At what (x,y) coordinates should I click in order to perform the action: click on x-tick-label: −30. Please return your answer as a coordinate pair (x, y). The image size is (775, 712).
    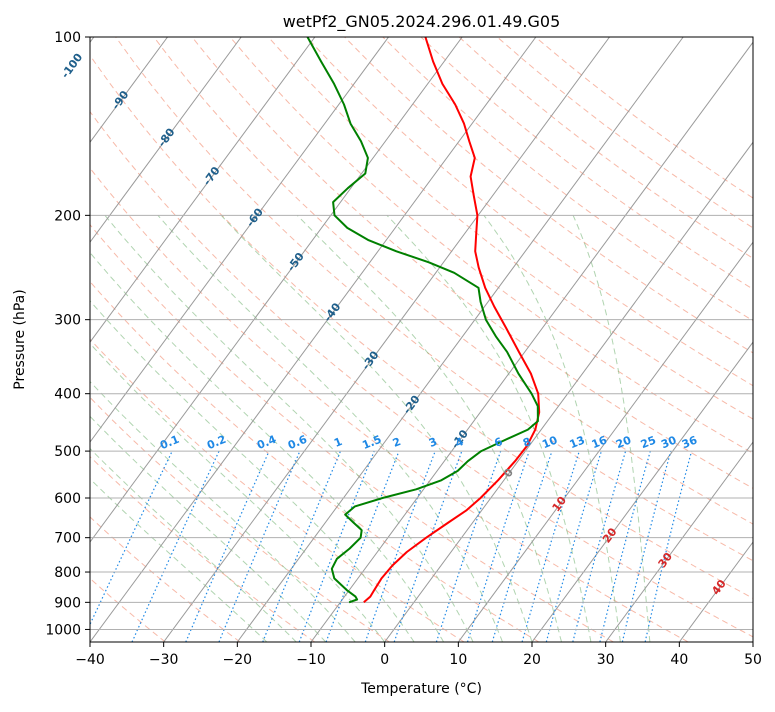
    Looking at the image, I should click on (164, 660).